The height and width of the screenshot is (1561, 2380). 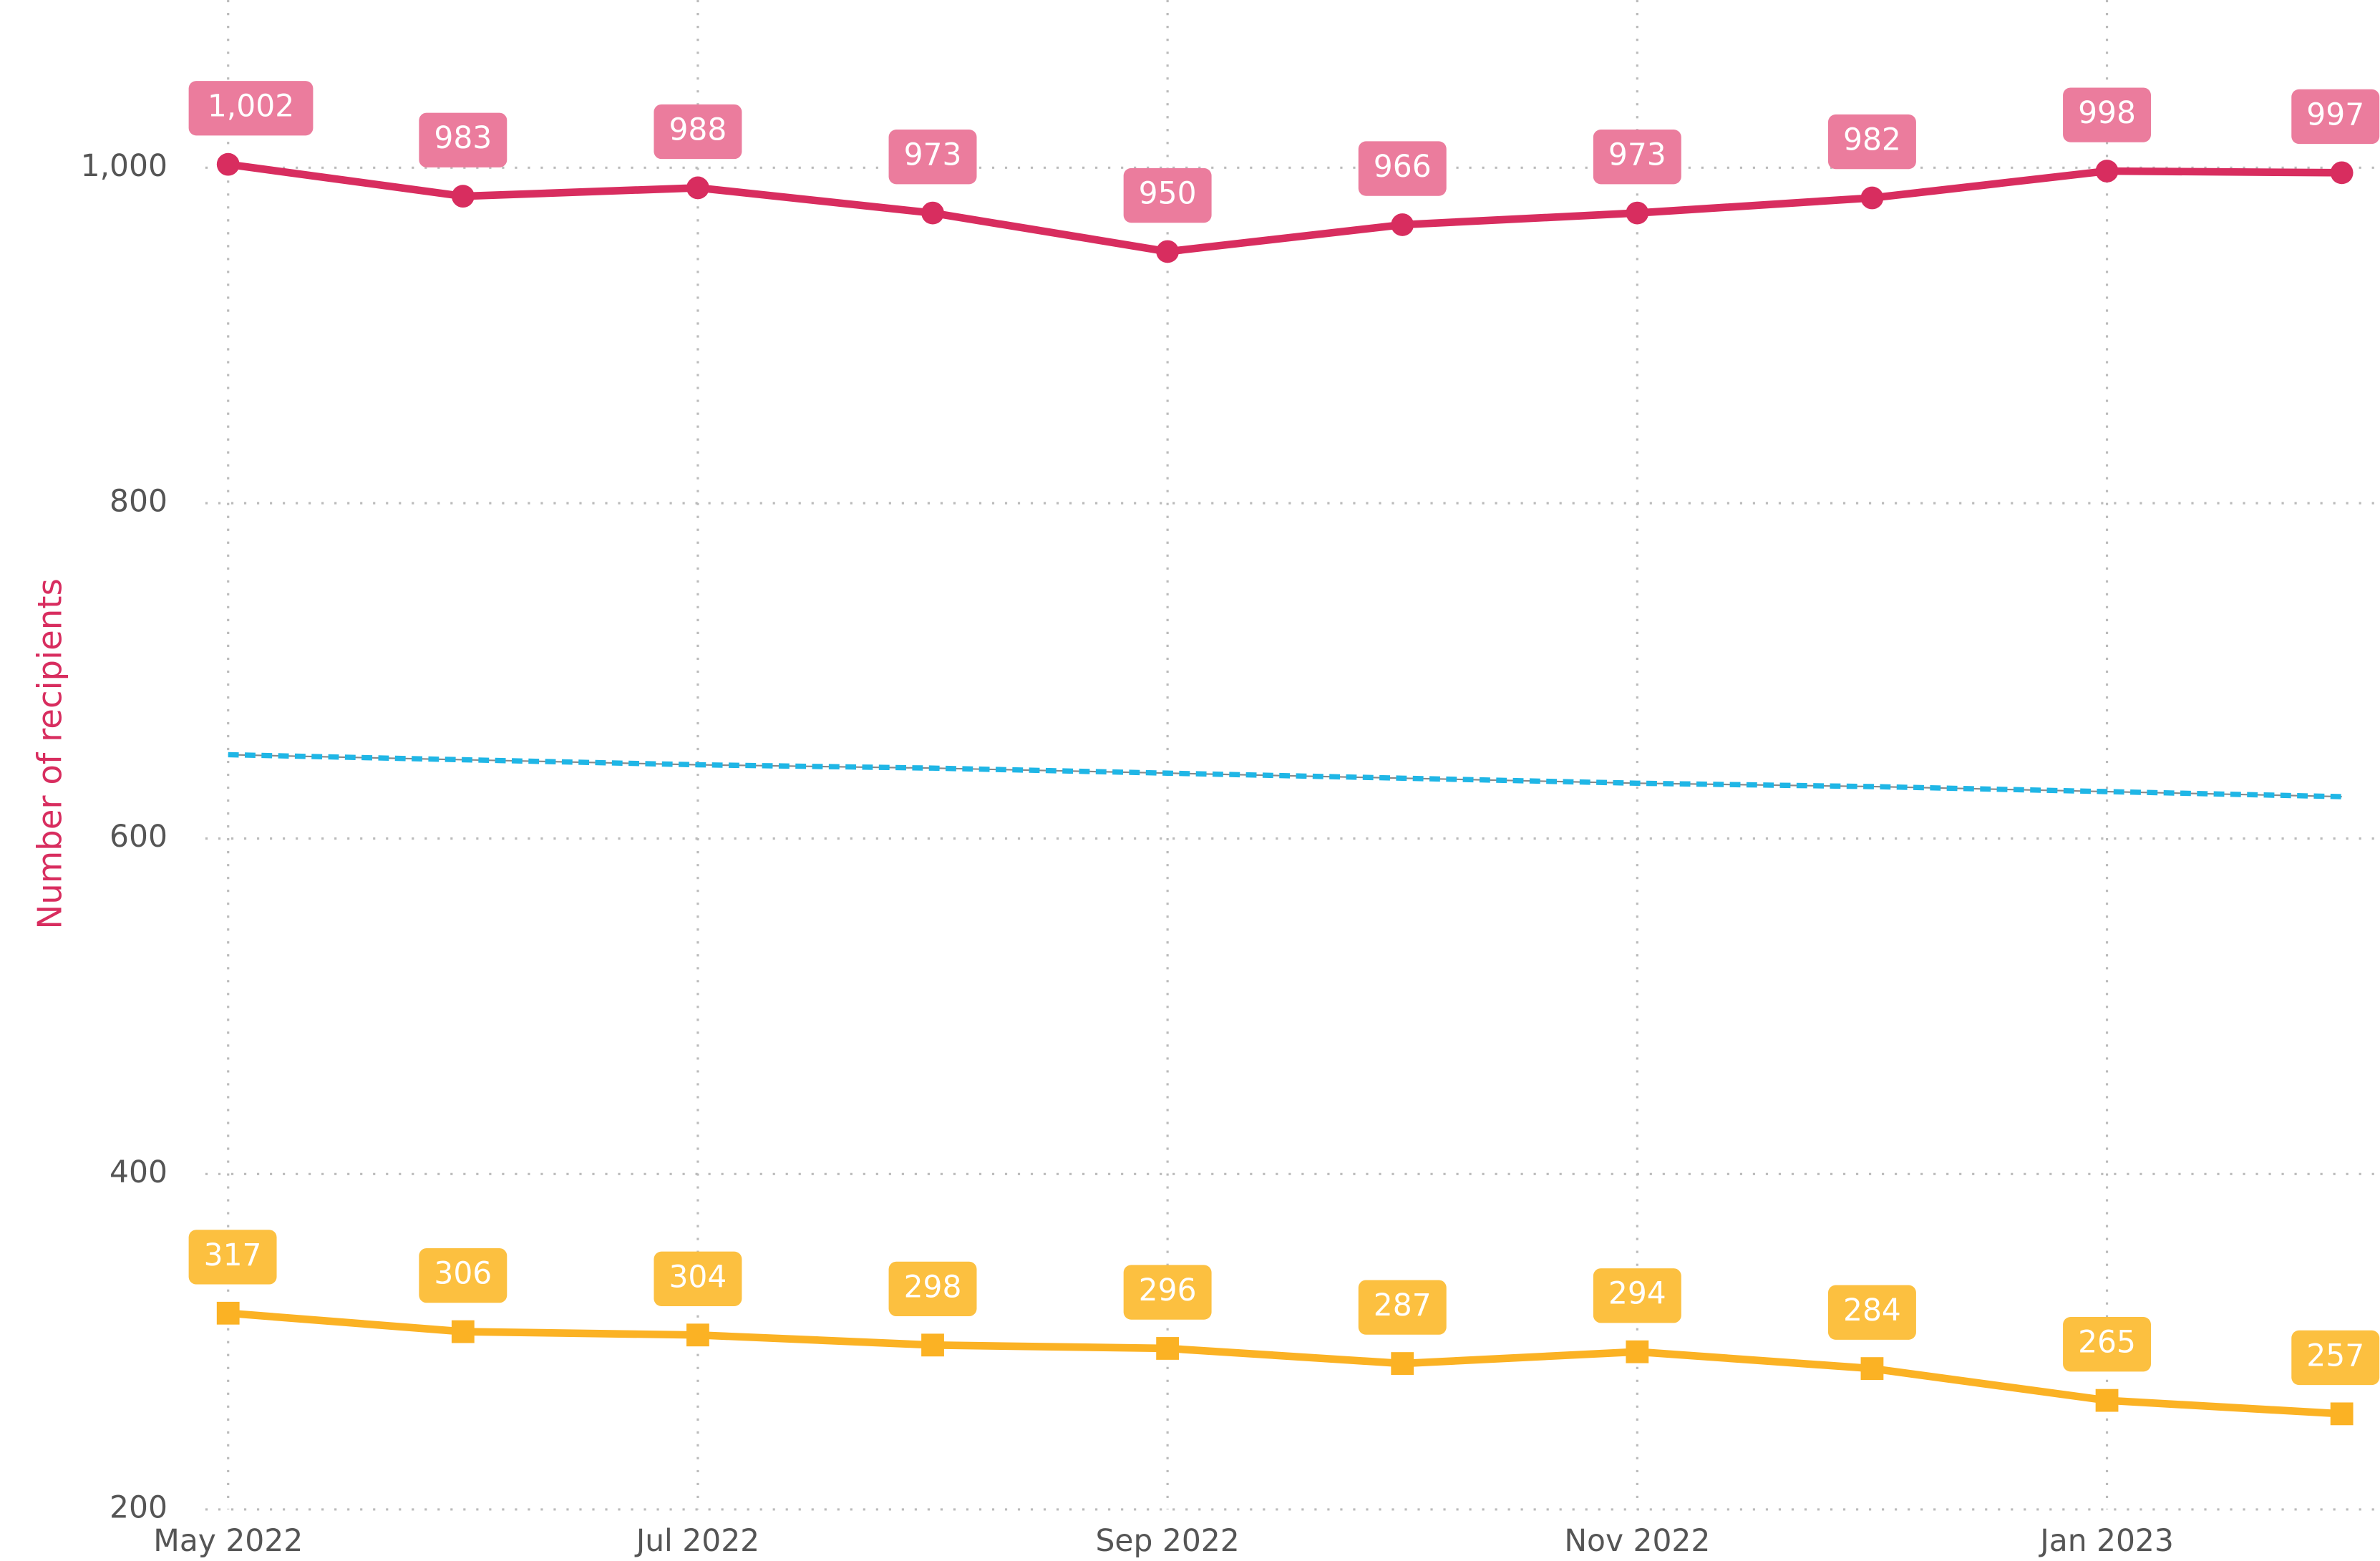 I want to click on data-label: 982, so click(x=1872, y=139).